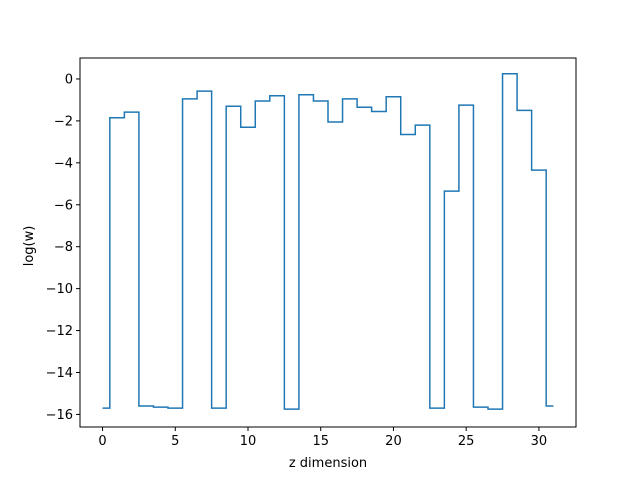 The width and height of the screenshot is (640, 480). Describe the element at coordinates (59, 289) in the screenshot. I see `y-tick-label: −10` at that location.